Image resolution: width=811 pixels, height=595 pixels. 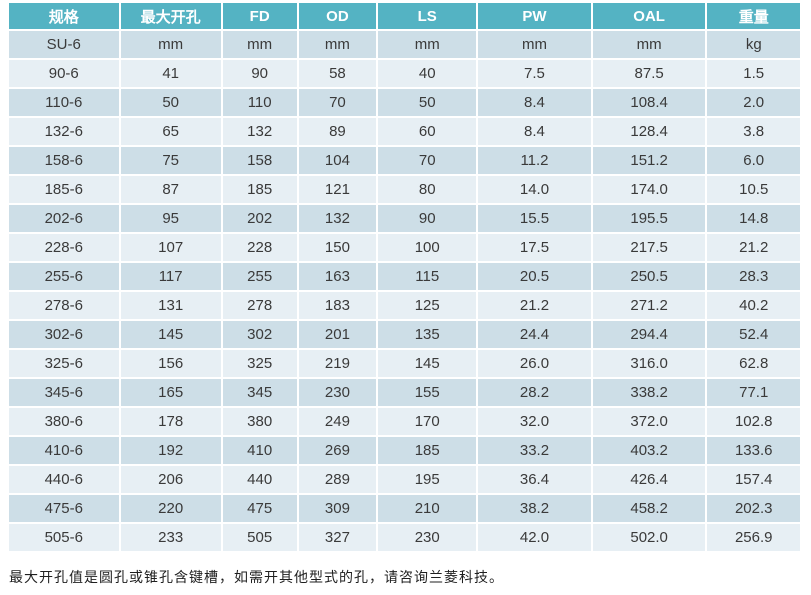 I want to click on cell: 345, so click(x=259, y=392).